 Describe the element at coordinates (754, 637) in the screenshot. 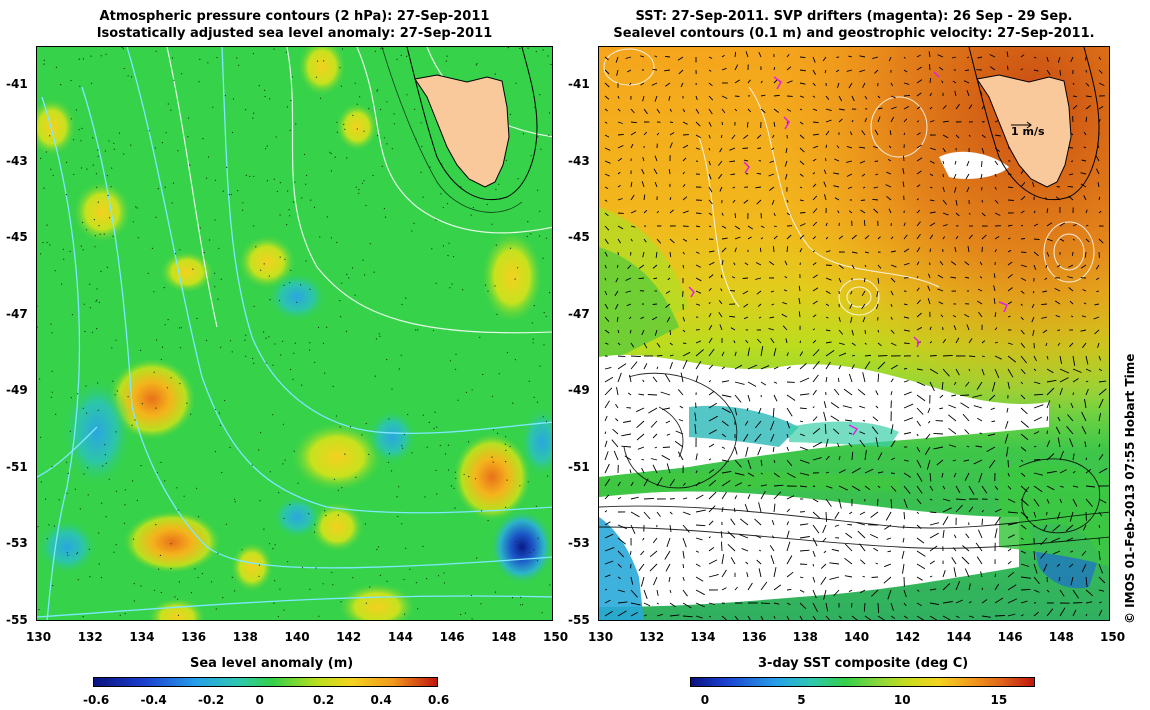

I see `right-x-tick-label: 136` at that location.